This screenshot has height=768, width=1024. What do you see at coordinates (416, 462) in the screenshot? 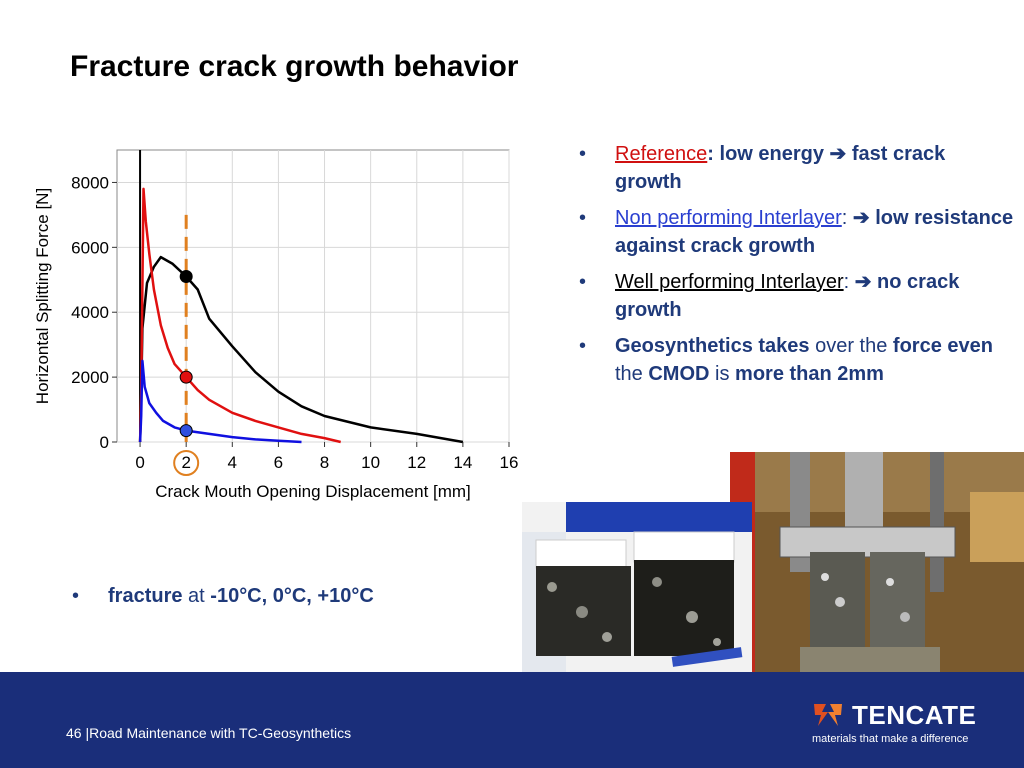
I see `x-tick-label: 12` at bounding box center [416, 462].